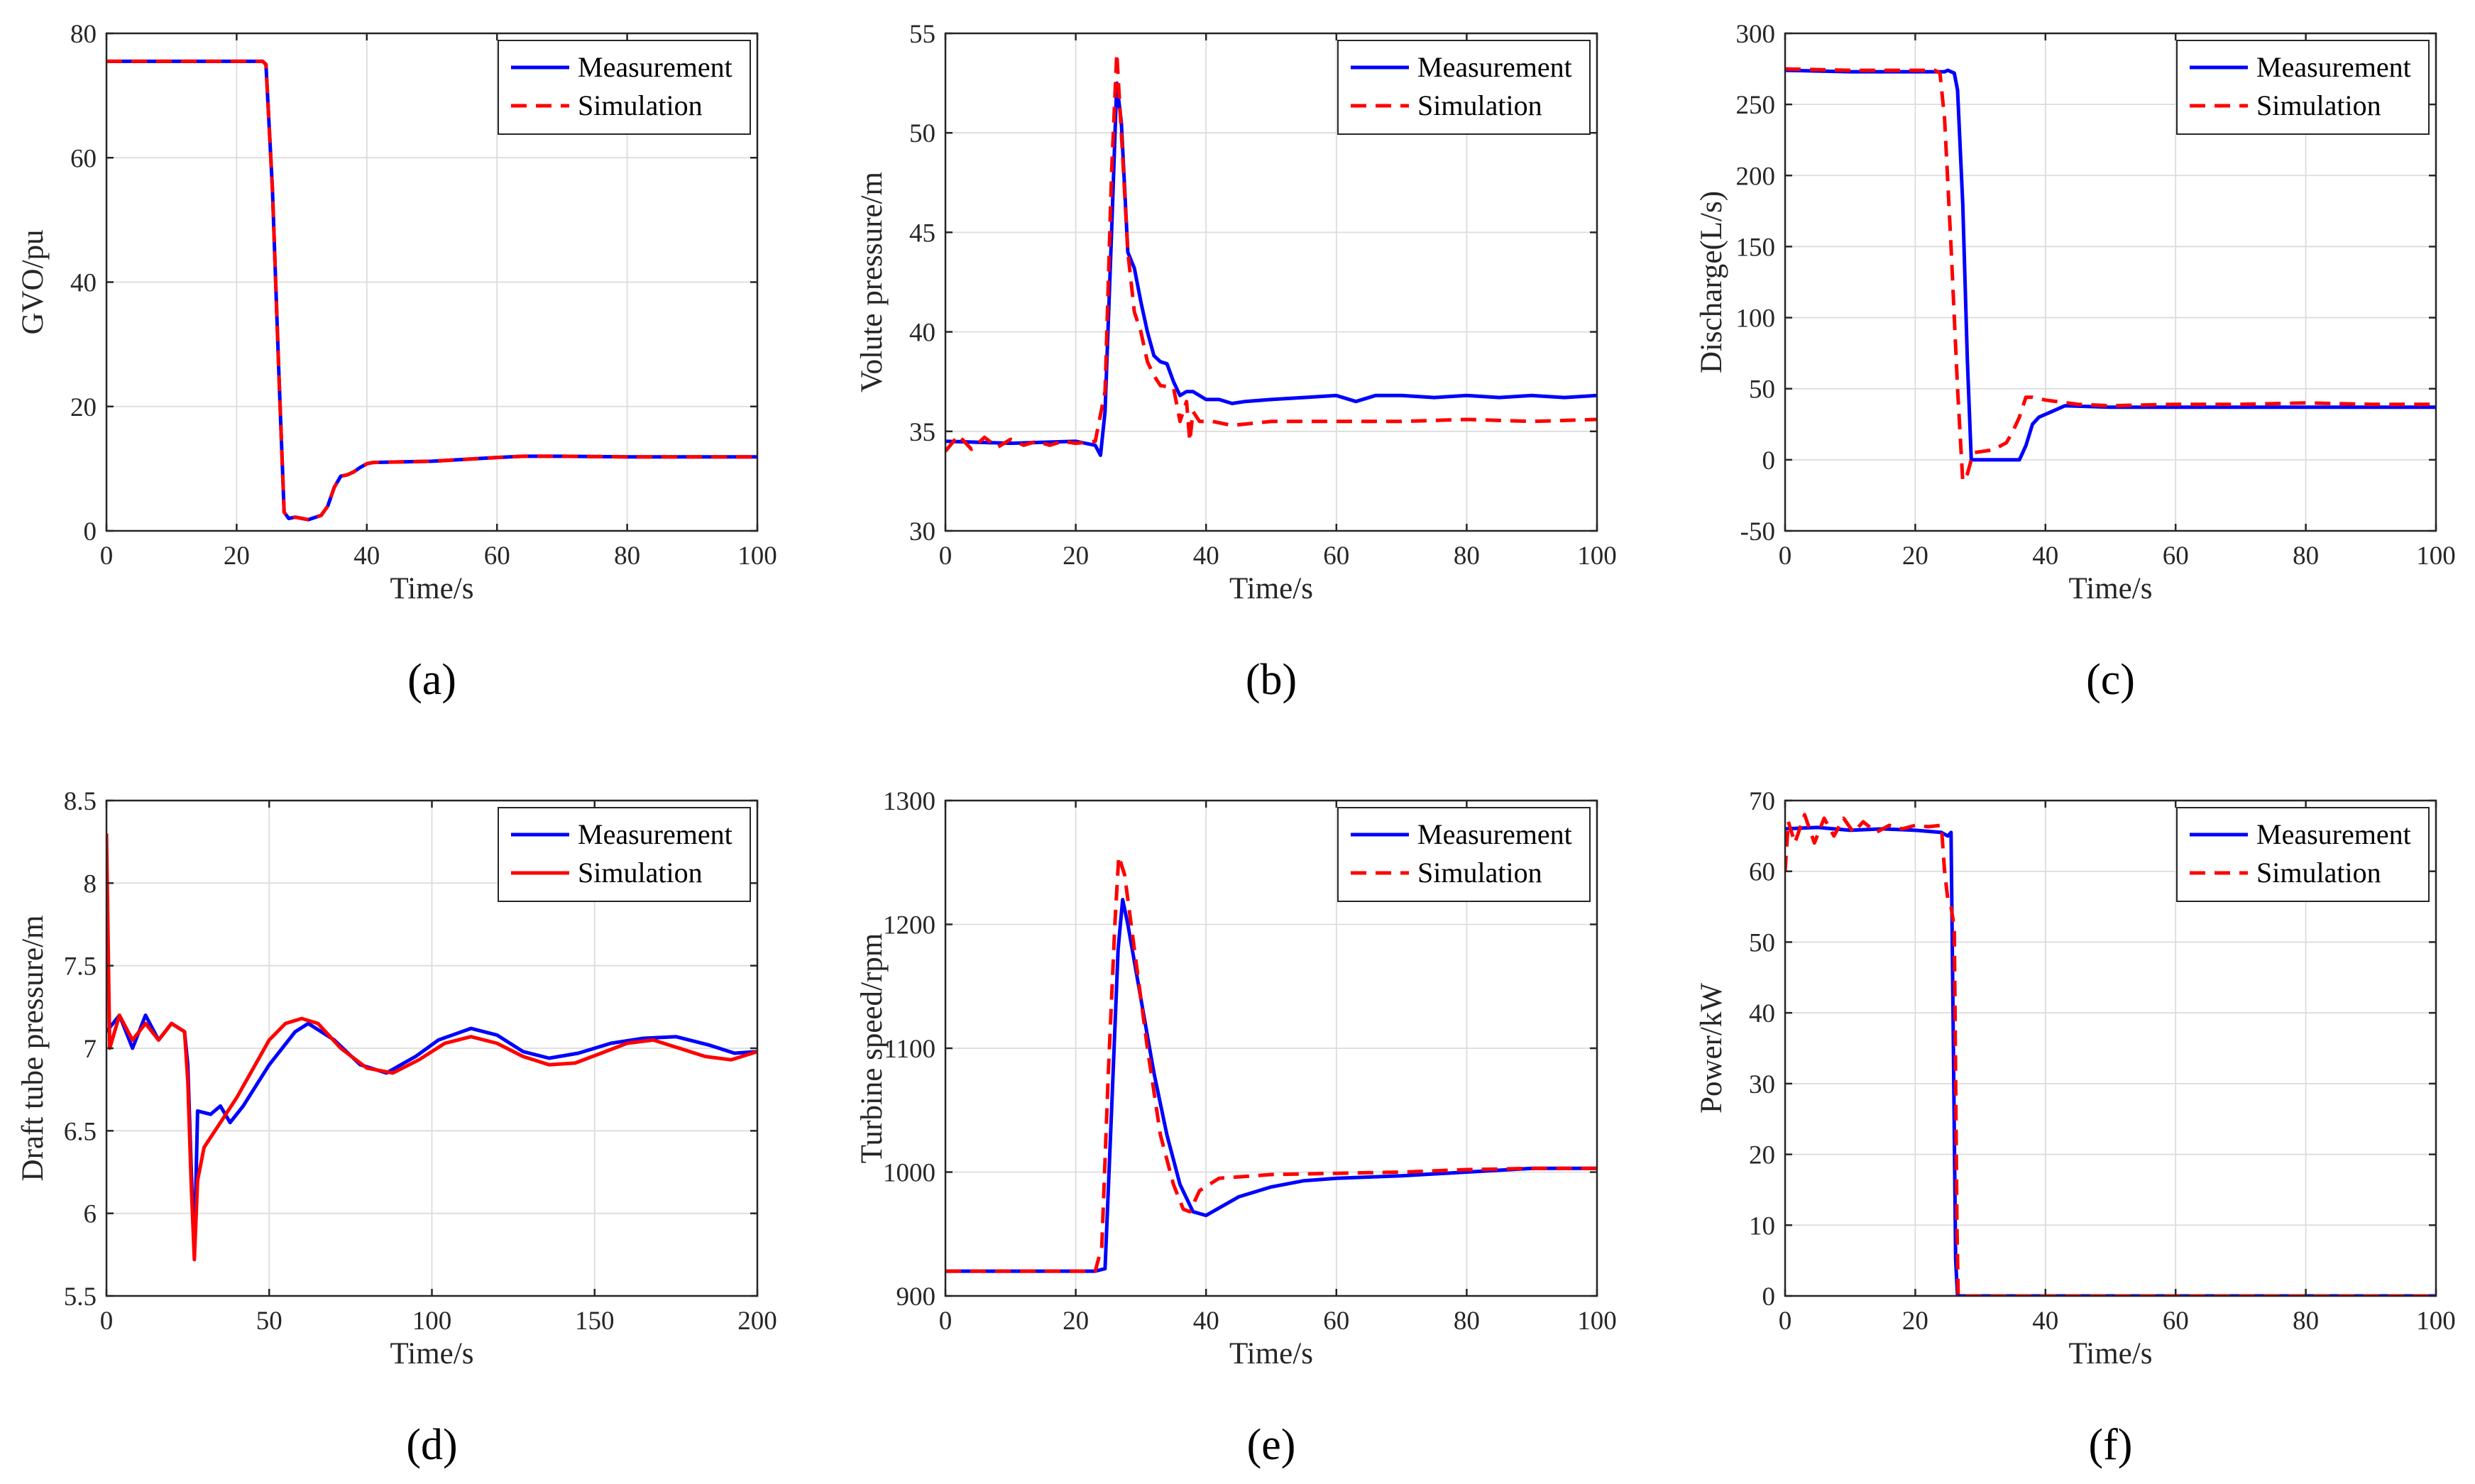  I want to click on y-axis-label: GVO/pu, so click(33, 281).